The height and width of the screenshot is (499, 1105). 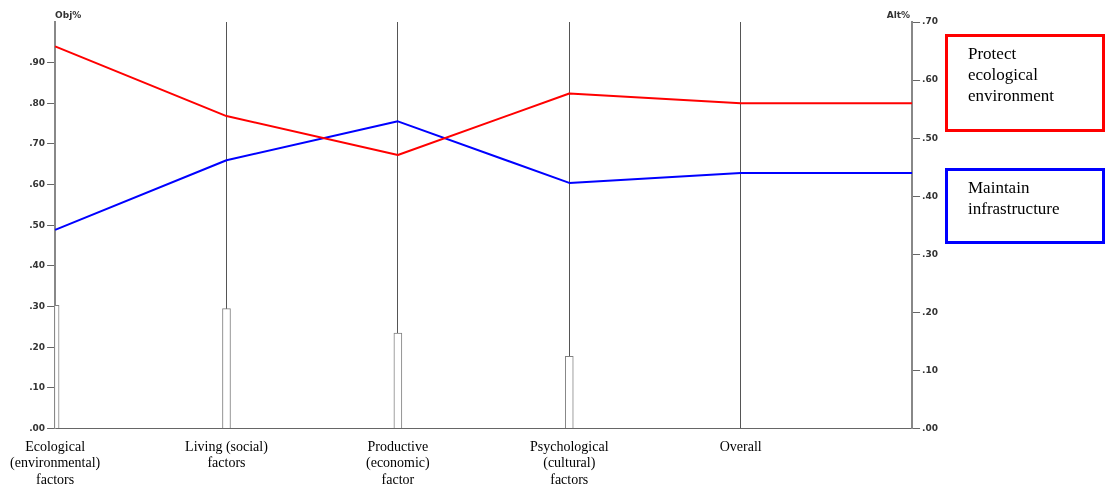 What do you see at coordinates (227, 454) in the screenshot?
I see `x-tick-label: Living (social) factors` at bounding box center [227, 454].